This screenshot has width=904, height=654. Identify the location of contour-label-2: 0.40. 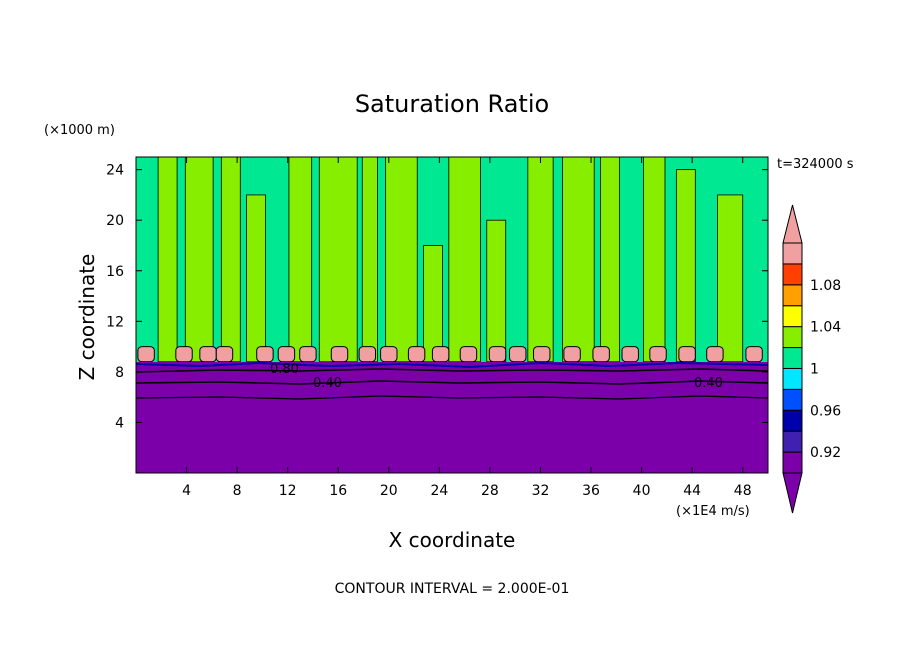
(708, 383).